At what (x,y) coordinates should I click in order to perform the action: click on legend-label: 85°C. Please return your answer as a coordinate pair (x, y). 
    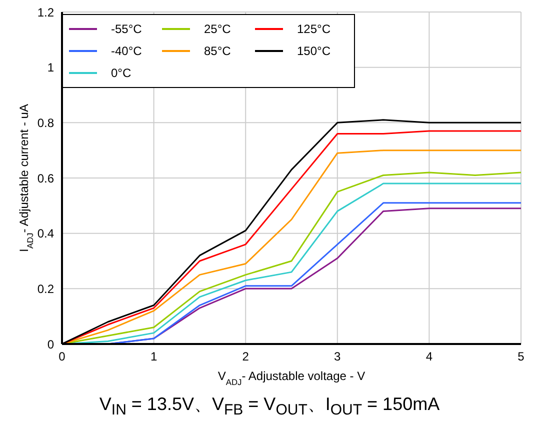
    Looking at the image, I should click on (217, 51).